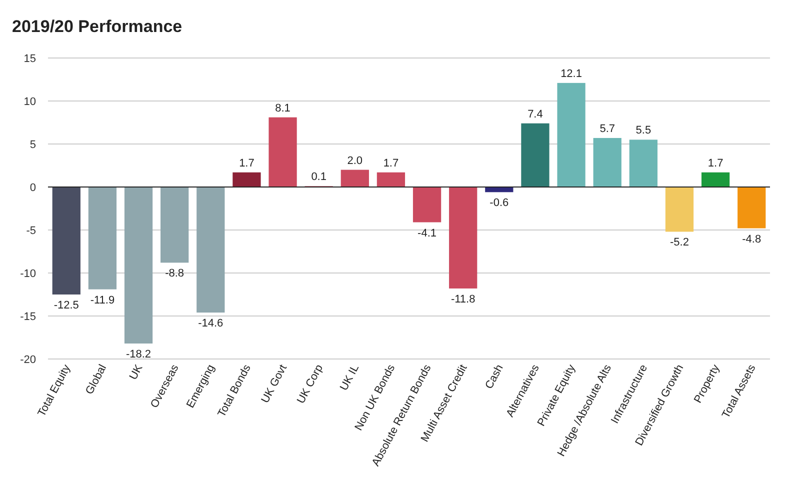 This screenshot has width=787, height=477. What do you see at coordinates (136, 372) in the screenshot?
I see `x-tick-label: UK` at bounding box center [136, 372].